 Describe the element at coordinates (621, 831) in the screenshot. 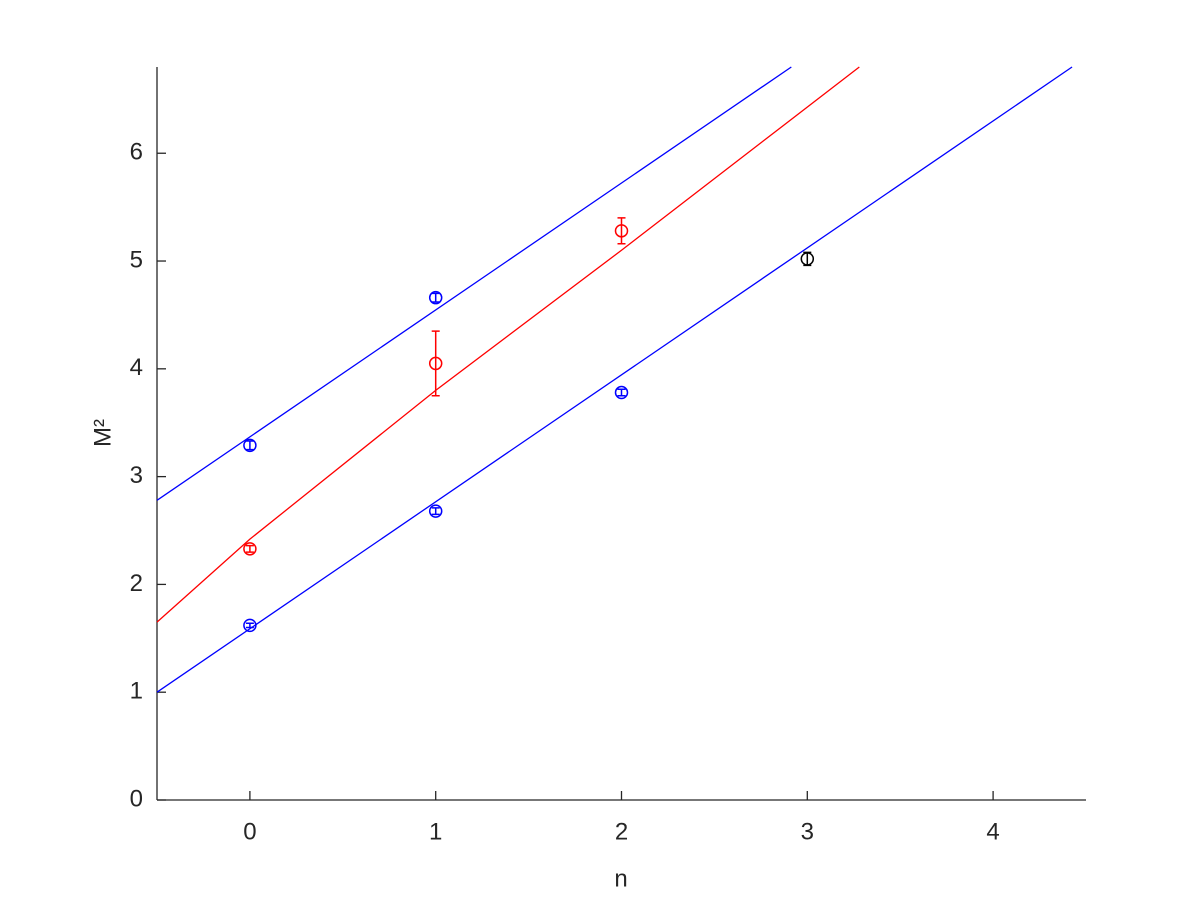

I see `x-tick-label: 2` at that location.